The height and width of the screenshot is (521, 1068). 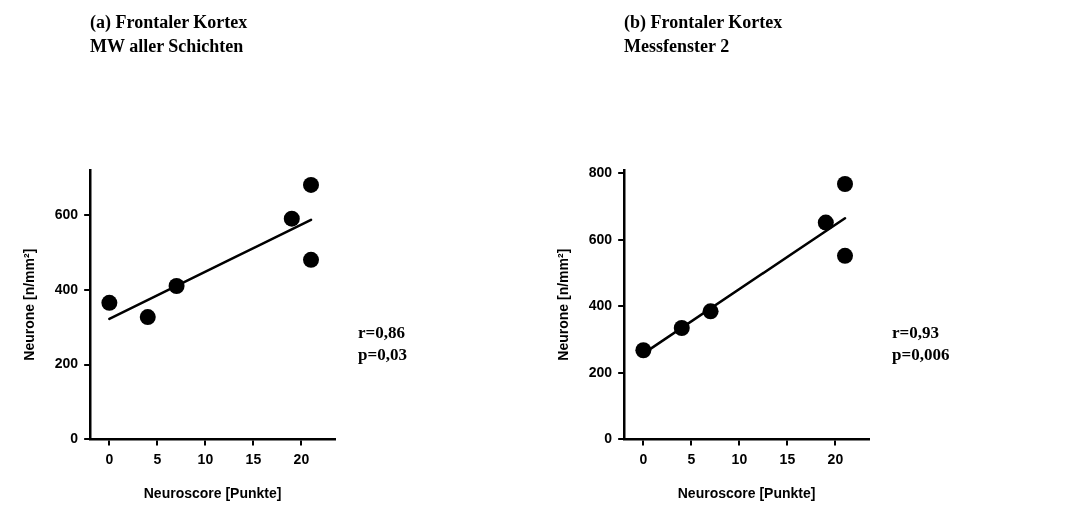 What do you see at coordinates (167, 46) in the screenshot?
I see `chart-subtitle: MW aller Schichten` at bounding box center [167, 46].